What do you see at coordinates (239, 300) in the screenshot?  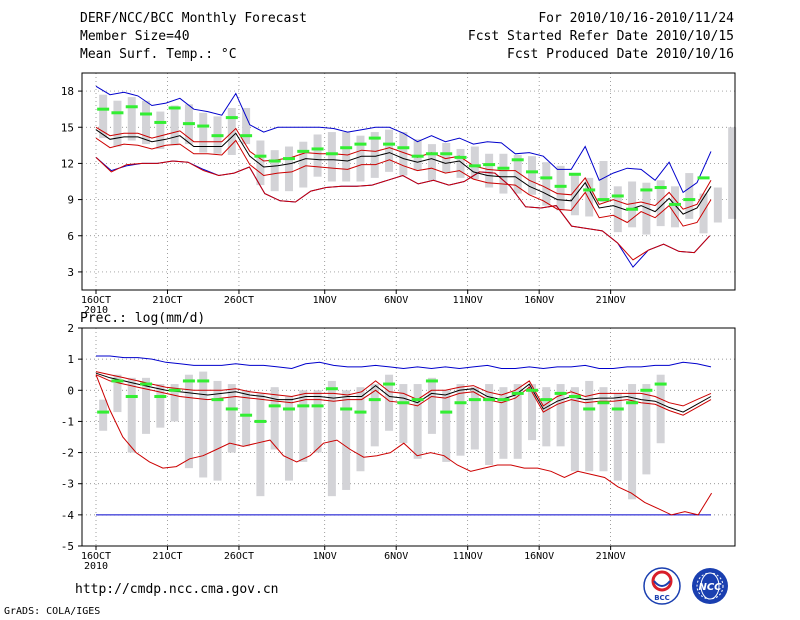 I see `x-tick-label: 26OCT` at bounding box center [239, 300].